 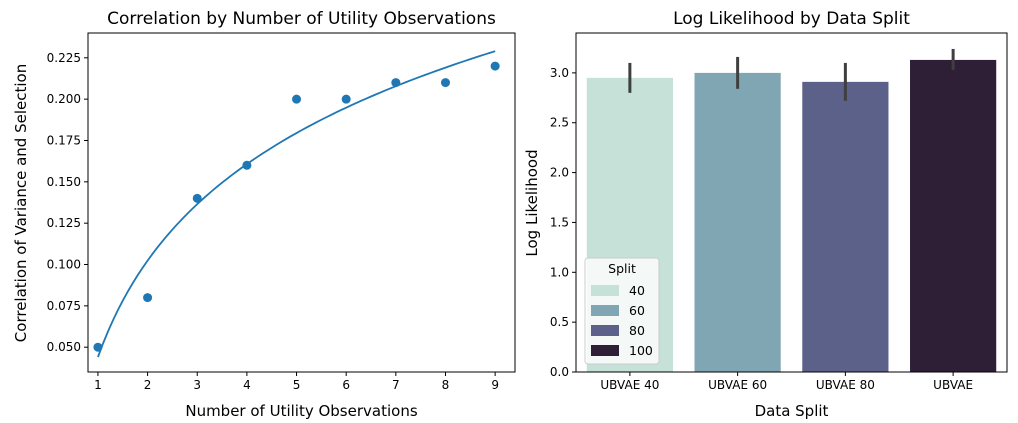 I want to click on y-tick-label: 1.0, so click(x=559, y=272).